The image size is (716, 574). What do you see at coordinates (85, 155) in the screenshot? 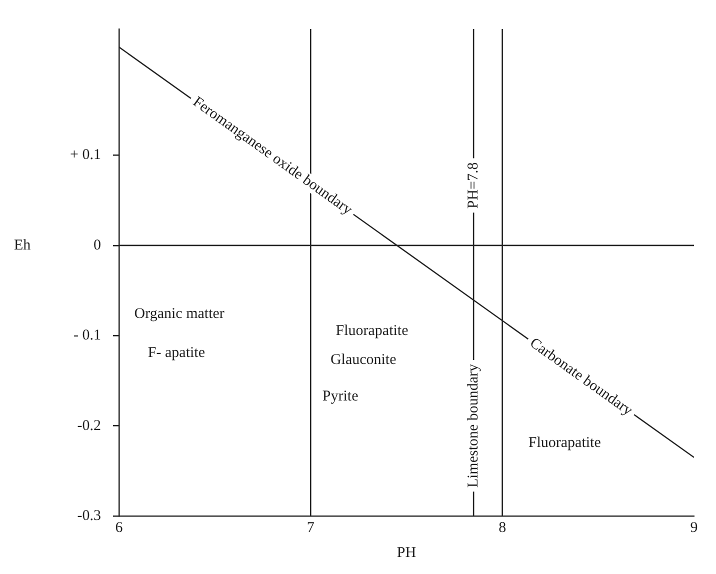
I see `y-tick-label: + 0.1` at bounding box center [85, 155].